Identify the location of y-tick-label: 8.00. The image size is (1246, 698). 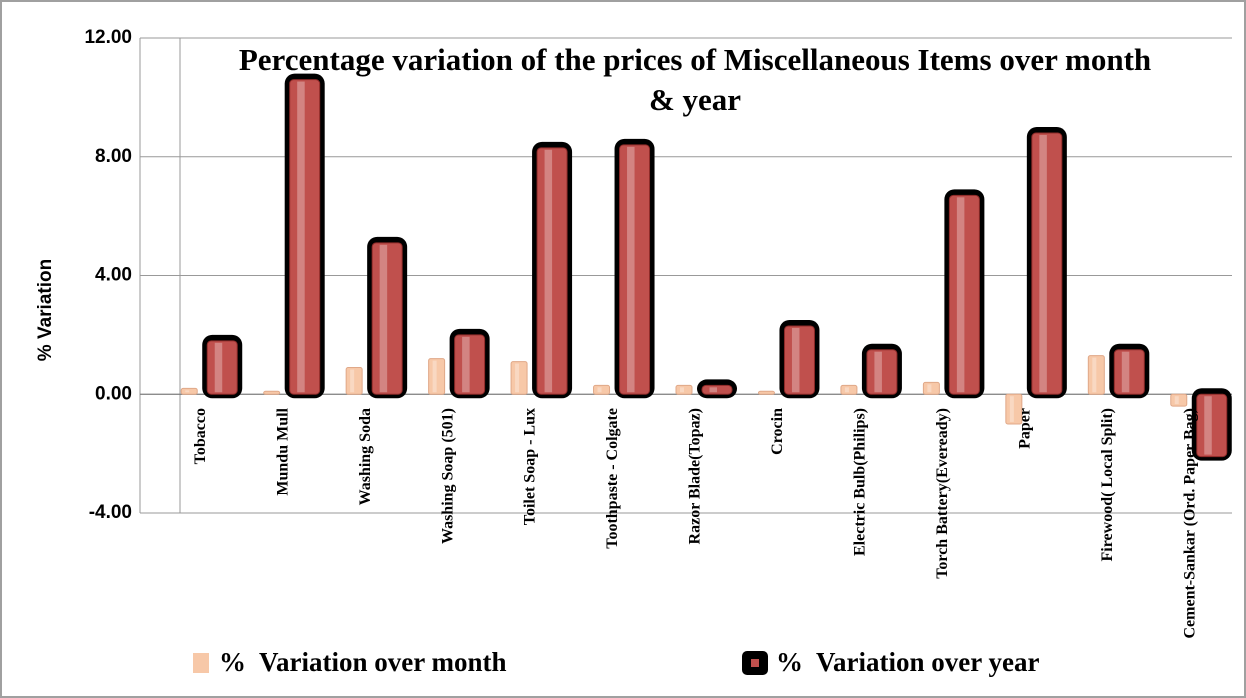
(113, 156).